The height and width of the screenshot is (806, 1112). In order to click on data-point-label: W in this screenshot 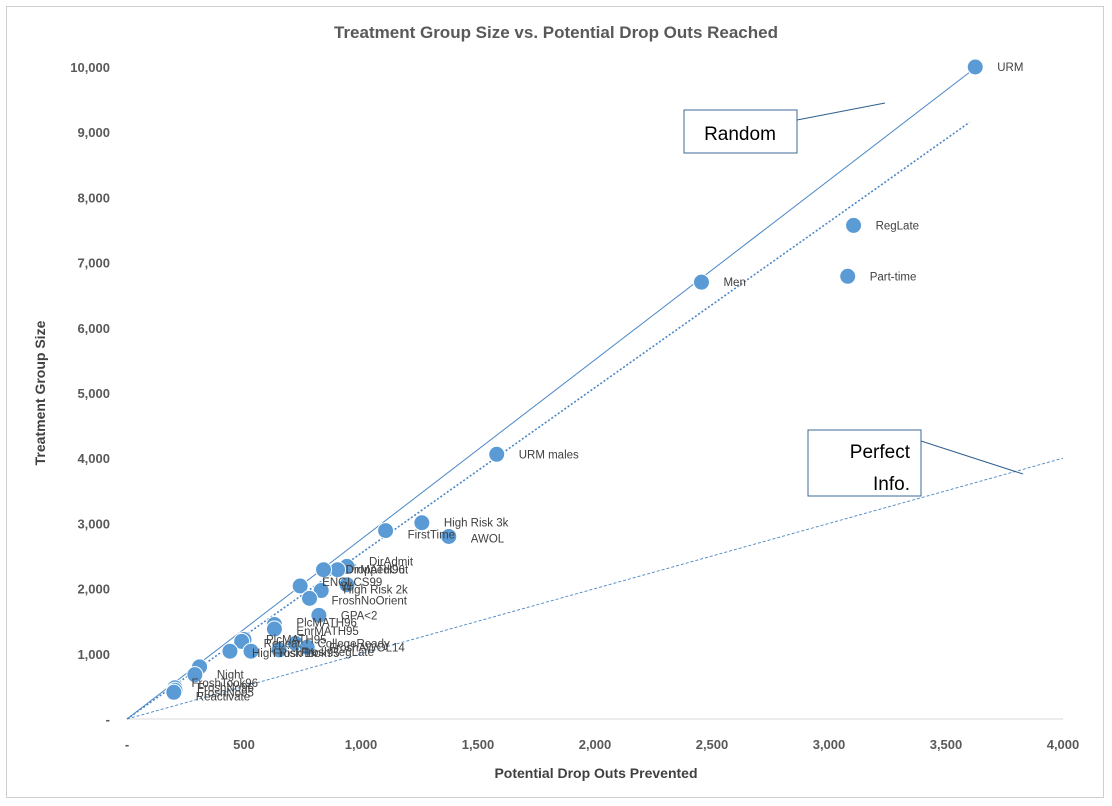, I will do `click(346, 588)`.